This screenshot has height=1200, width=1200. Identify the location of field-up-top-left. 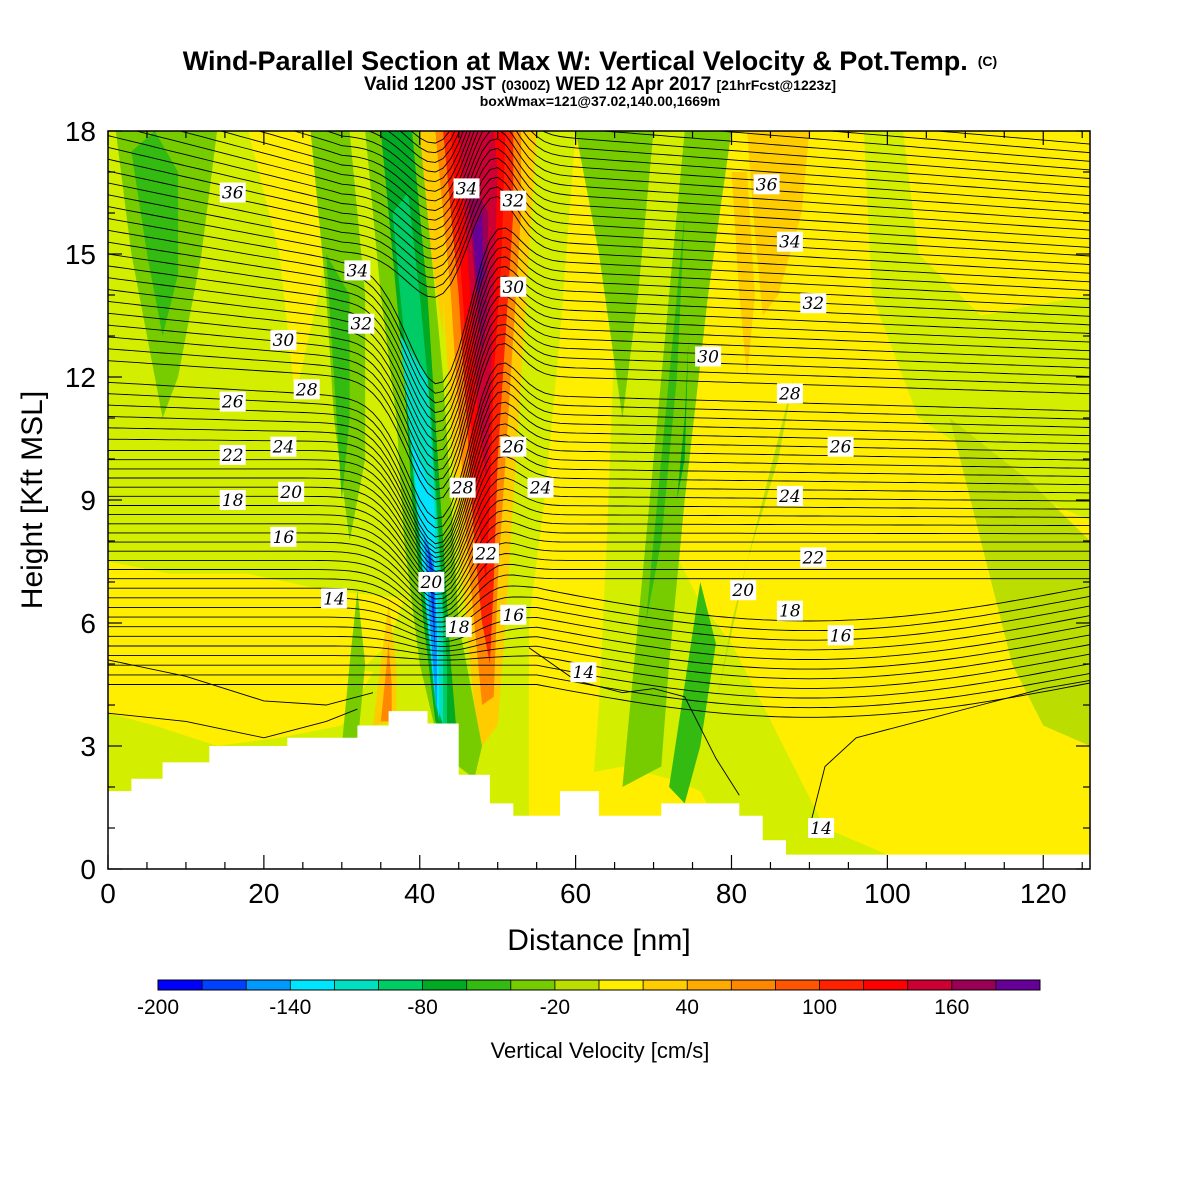
(431, 233).